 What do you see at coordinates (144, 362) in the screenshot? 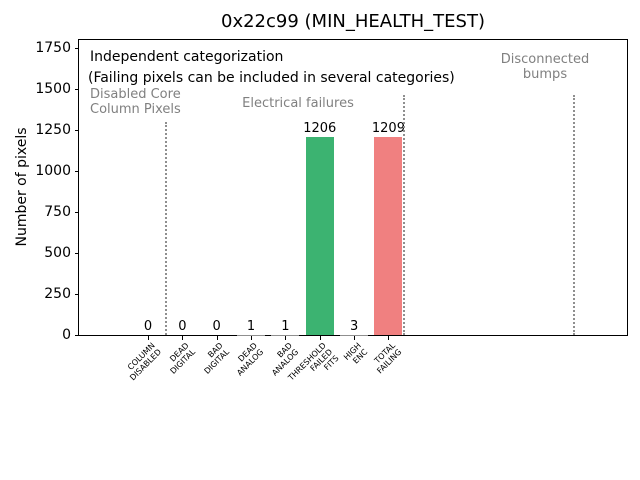
I see `x-tick-label: COLUMN DISABLED` at bounding box center [144, 362].